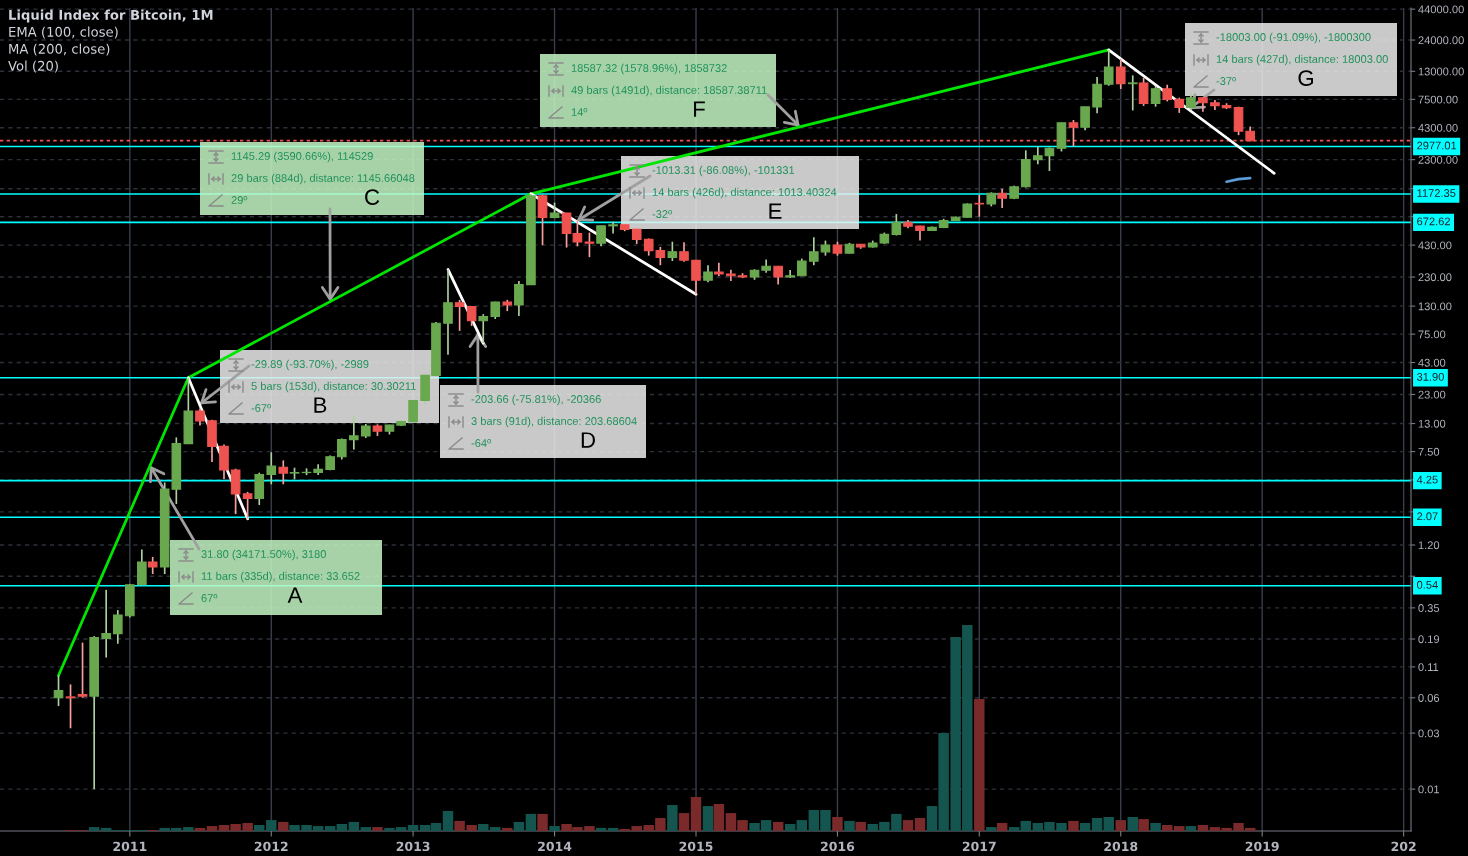  What do you see at coordinates (1435, 306) in the screenshot?
I see `y-tick-label: 130.00` at bounding box center [1435, 306].